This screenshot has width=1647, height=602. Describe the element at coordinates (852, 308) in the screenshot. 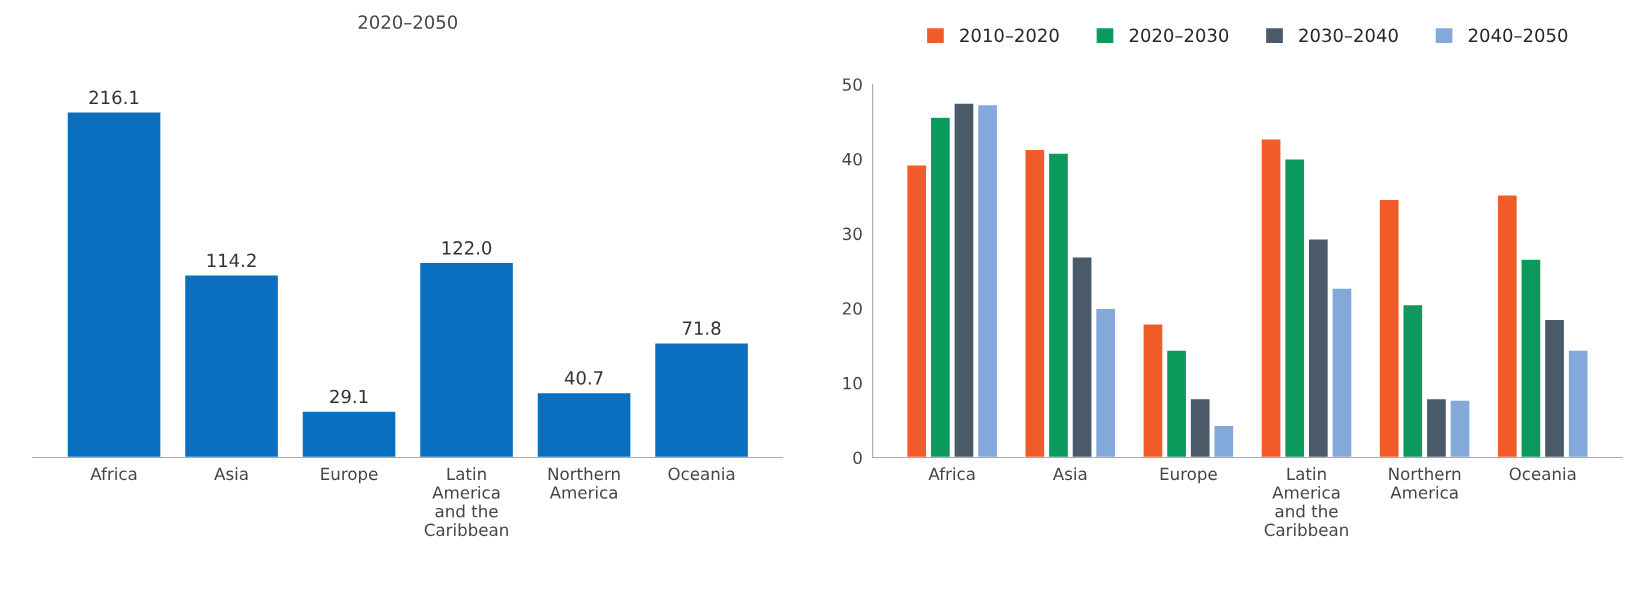

I see `y-tick-label: 20` at that location.